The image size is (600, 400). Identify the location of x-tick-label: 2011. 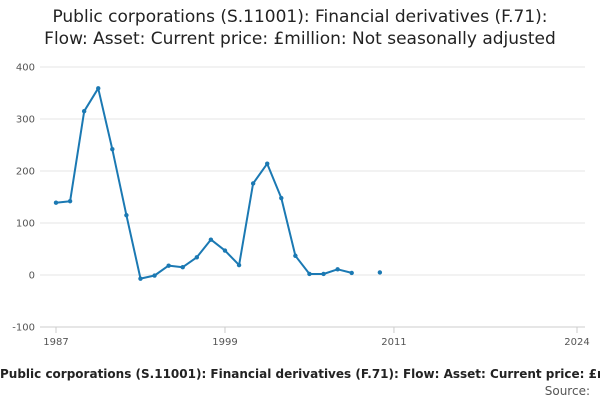
(393, 342).